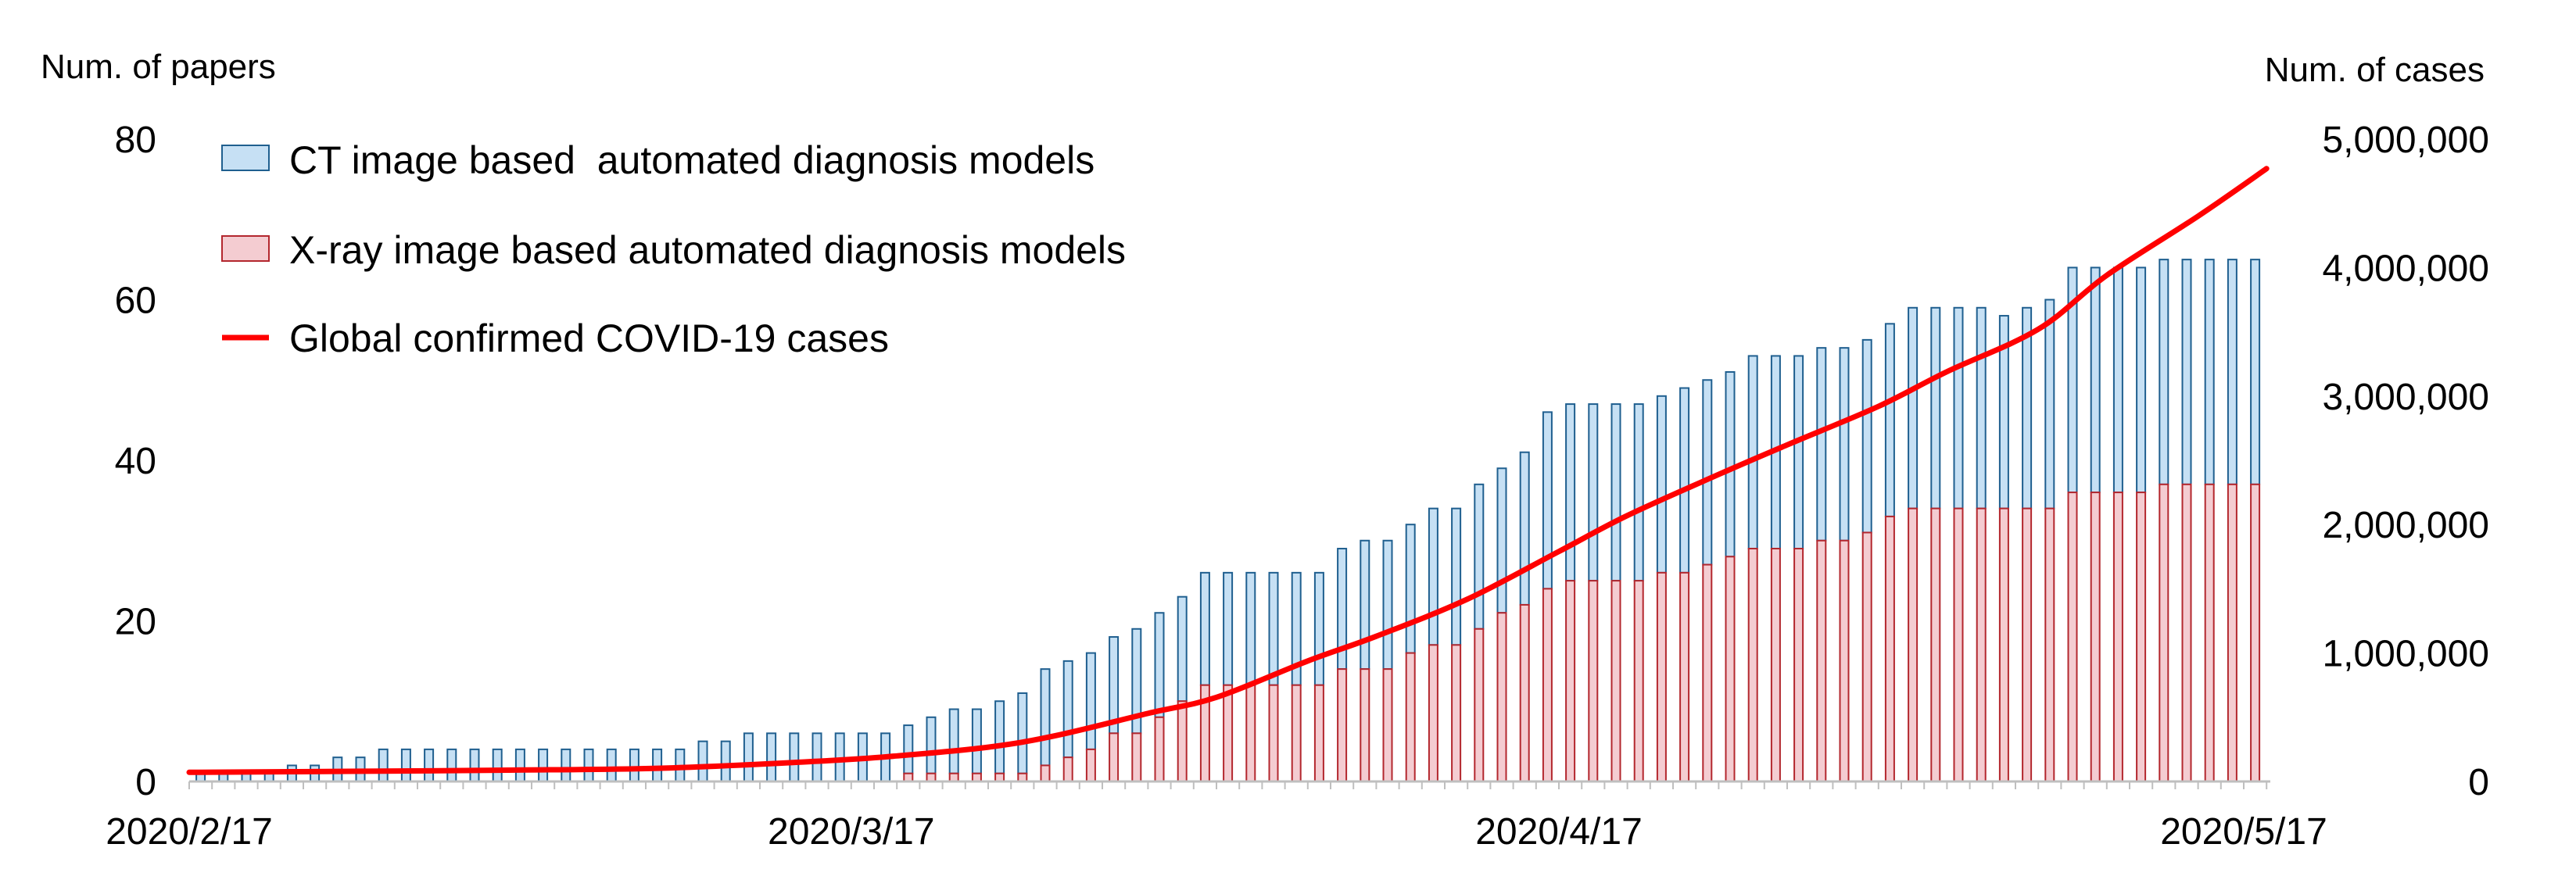 Image resolution: width=2576 pixels, height=894 pixels. What do you see at coordinates (2405, 654) in the screenshot?
I see `y-right-tick-label: 1,000,000` at bounding box center [2405, 654].